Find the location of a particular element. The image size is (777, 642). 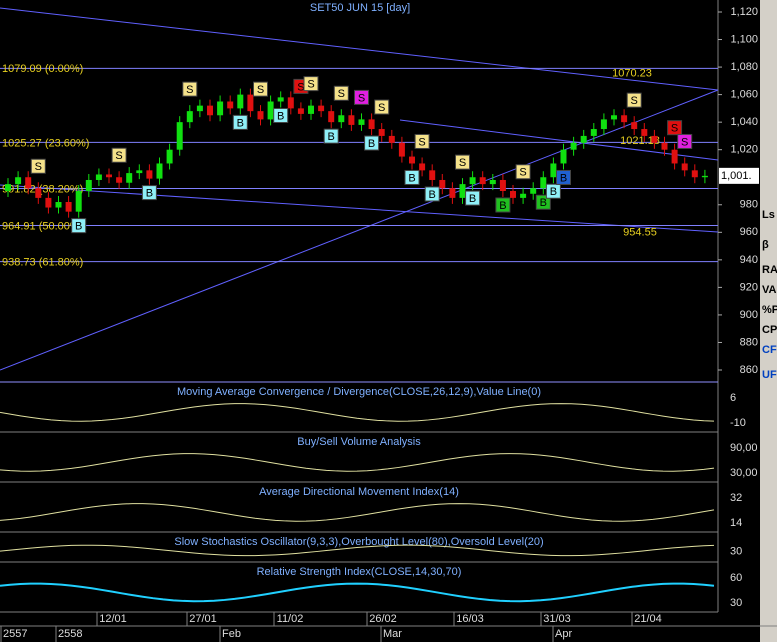

toolbar-item: CP is located at coordinates (769, 330).